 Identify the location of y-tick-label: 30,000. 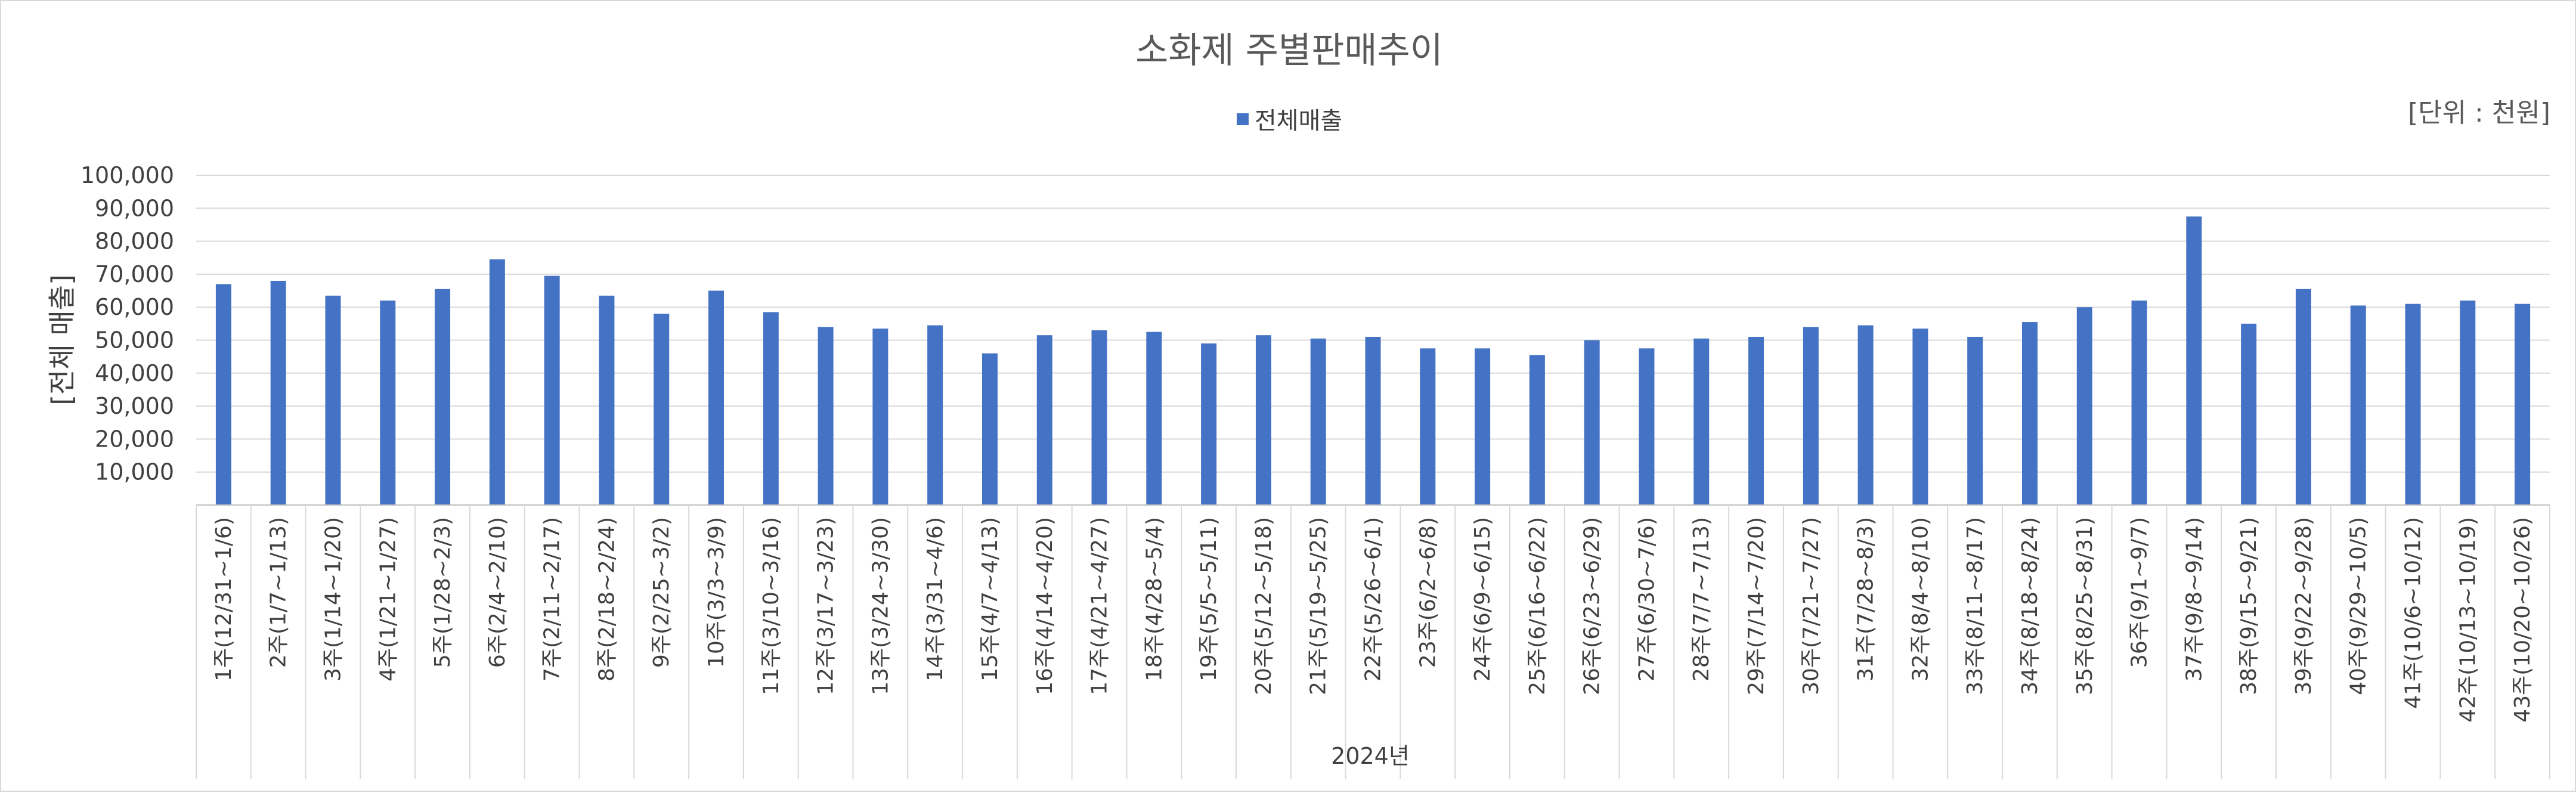
(134, 406).